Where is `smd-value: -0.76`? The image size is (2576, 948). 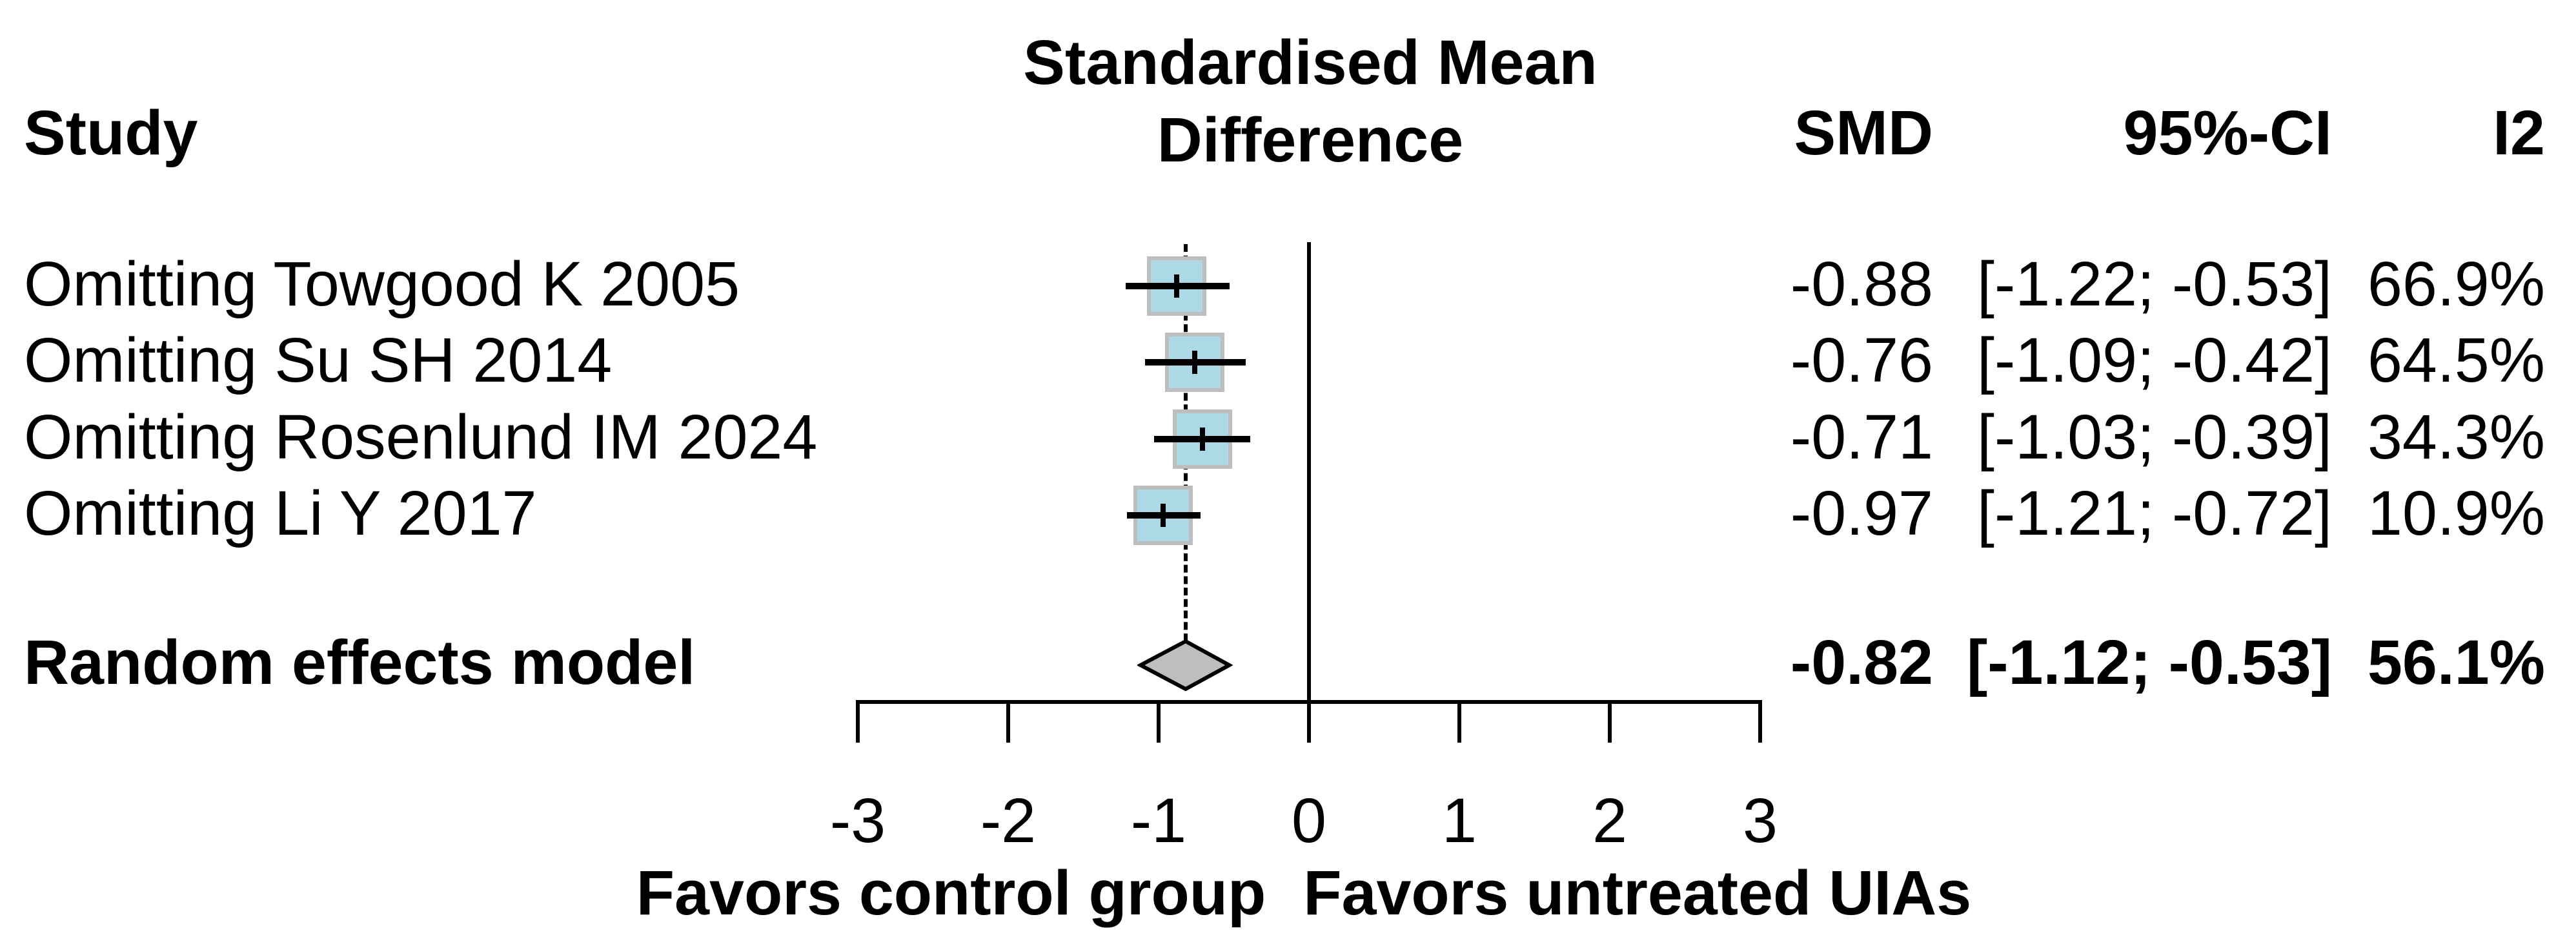
smd-value: -0.76 is located at coordinates (1861, 360).